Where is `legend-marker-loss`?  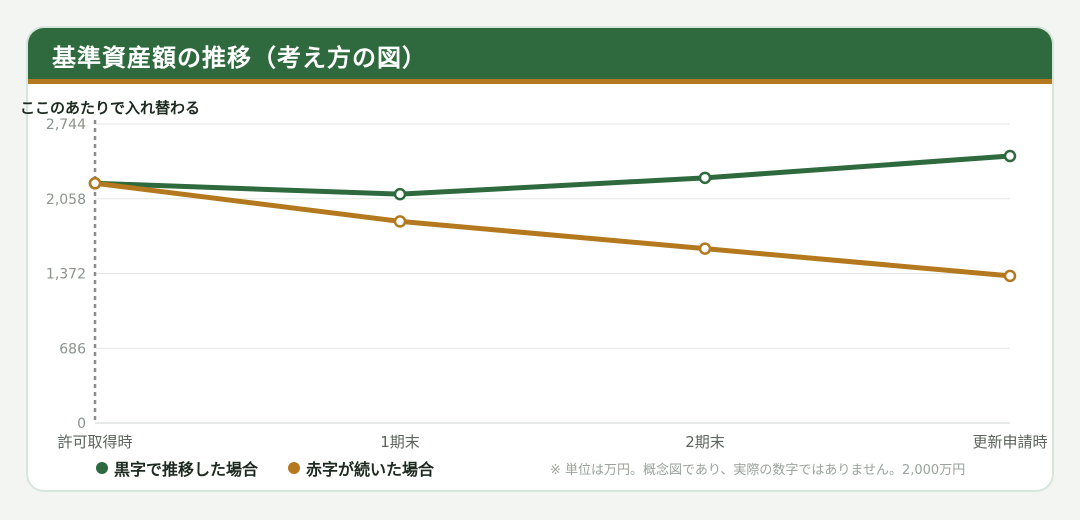
legend-marker-loss is located at coordinates (294, 468).